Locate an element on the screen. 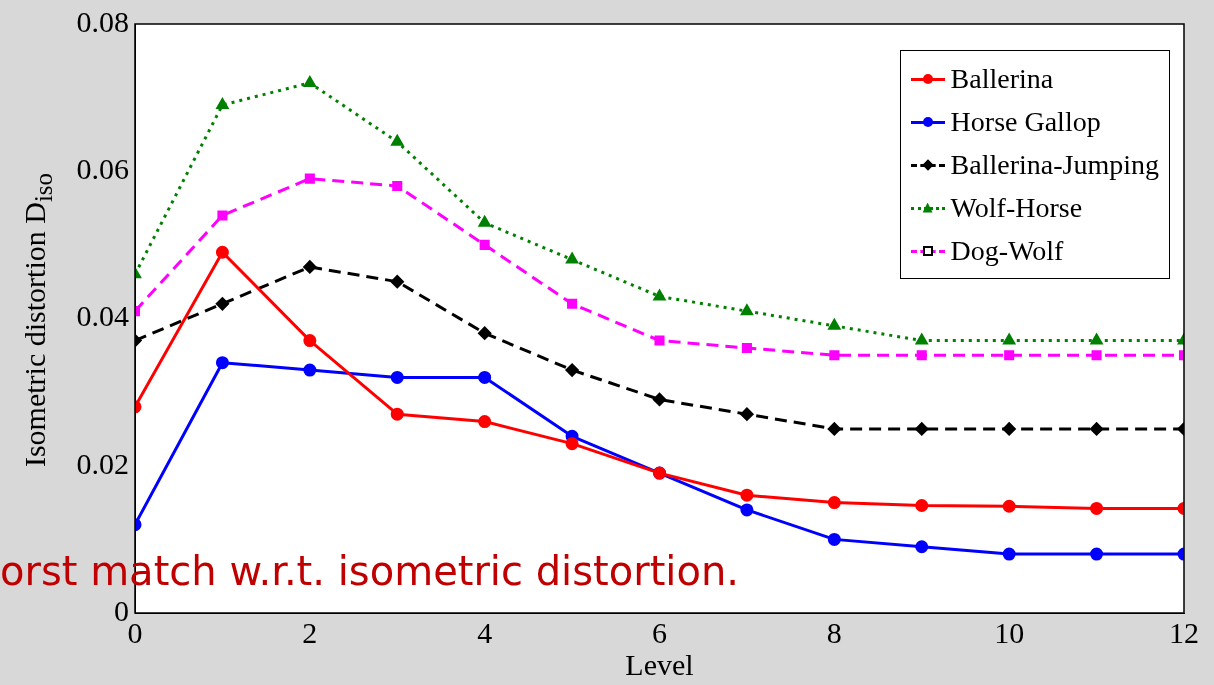 The image size is (1214, 685). x-tick-label: 10 is located at coordinates (1009, 632).